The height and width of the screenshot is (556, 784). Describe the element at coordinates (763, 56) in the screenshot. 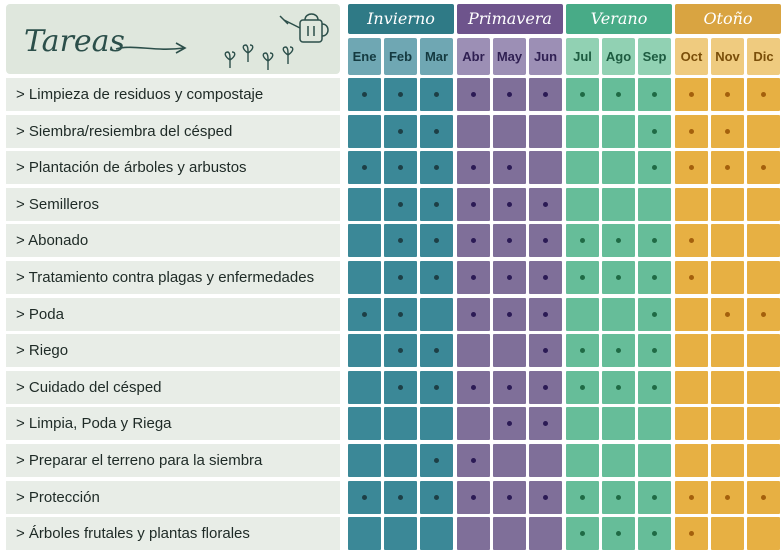

I see `month-header: Dic` at that location.